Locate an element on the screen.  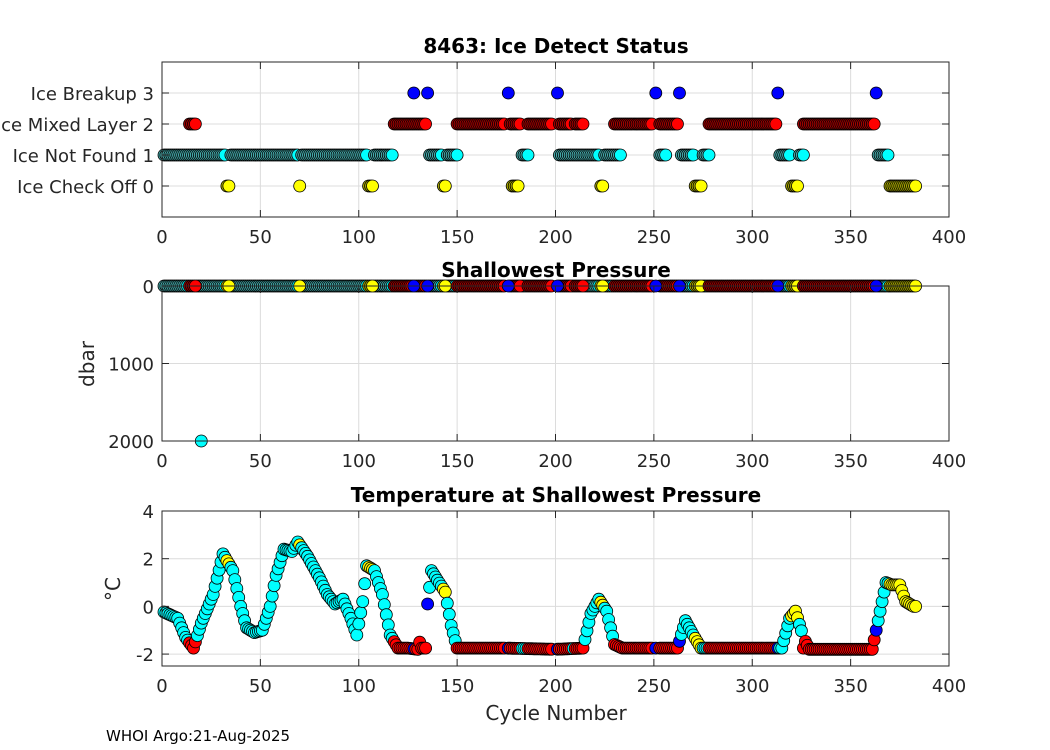
cycle-number-xlabel: Cycle Number is located at coordinates (556, 713).